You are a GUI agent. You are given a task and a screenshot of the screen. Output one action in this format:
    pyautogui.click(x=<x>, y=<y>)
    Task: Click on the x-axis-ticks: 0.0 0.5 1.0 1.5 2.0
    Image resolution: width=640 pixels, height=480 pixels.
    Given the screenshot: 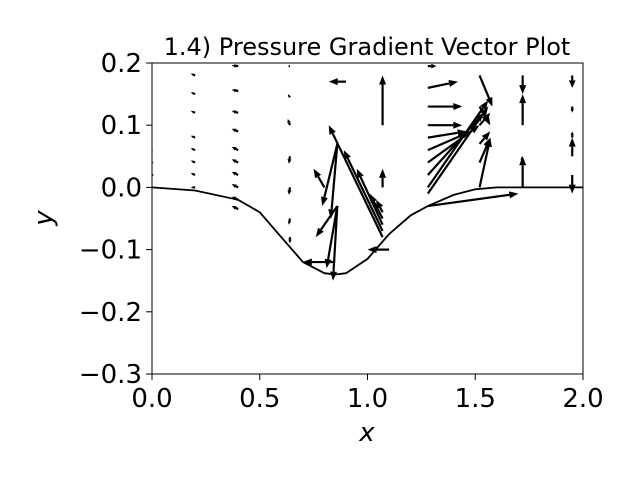 What is the action you would take?
    pyautogui.click(x=367, y=394)
    